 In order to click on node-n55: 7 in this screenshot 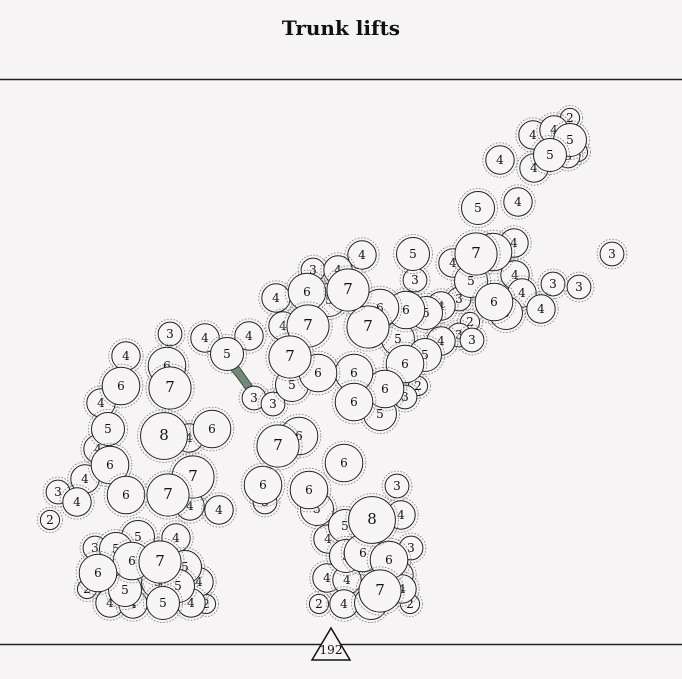, I will do `click(290, 357)`.